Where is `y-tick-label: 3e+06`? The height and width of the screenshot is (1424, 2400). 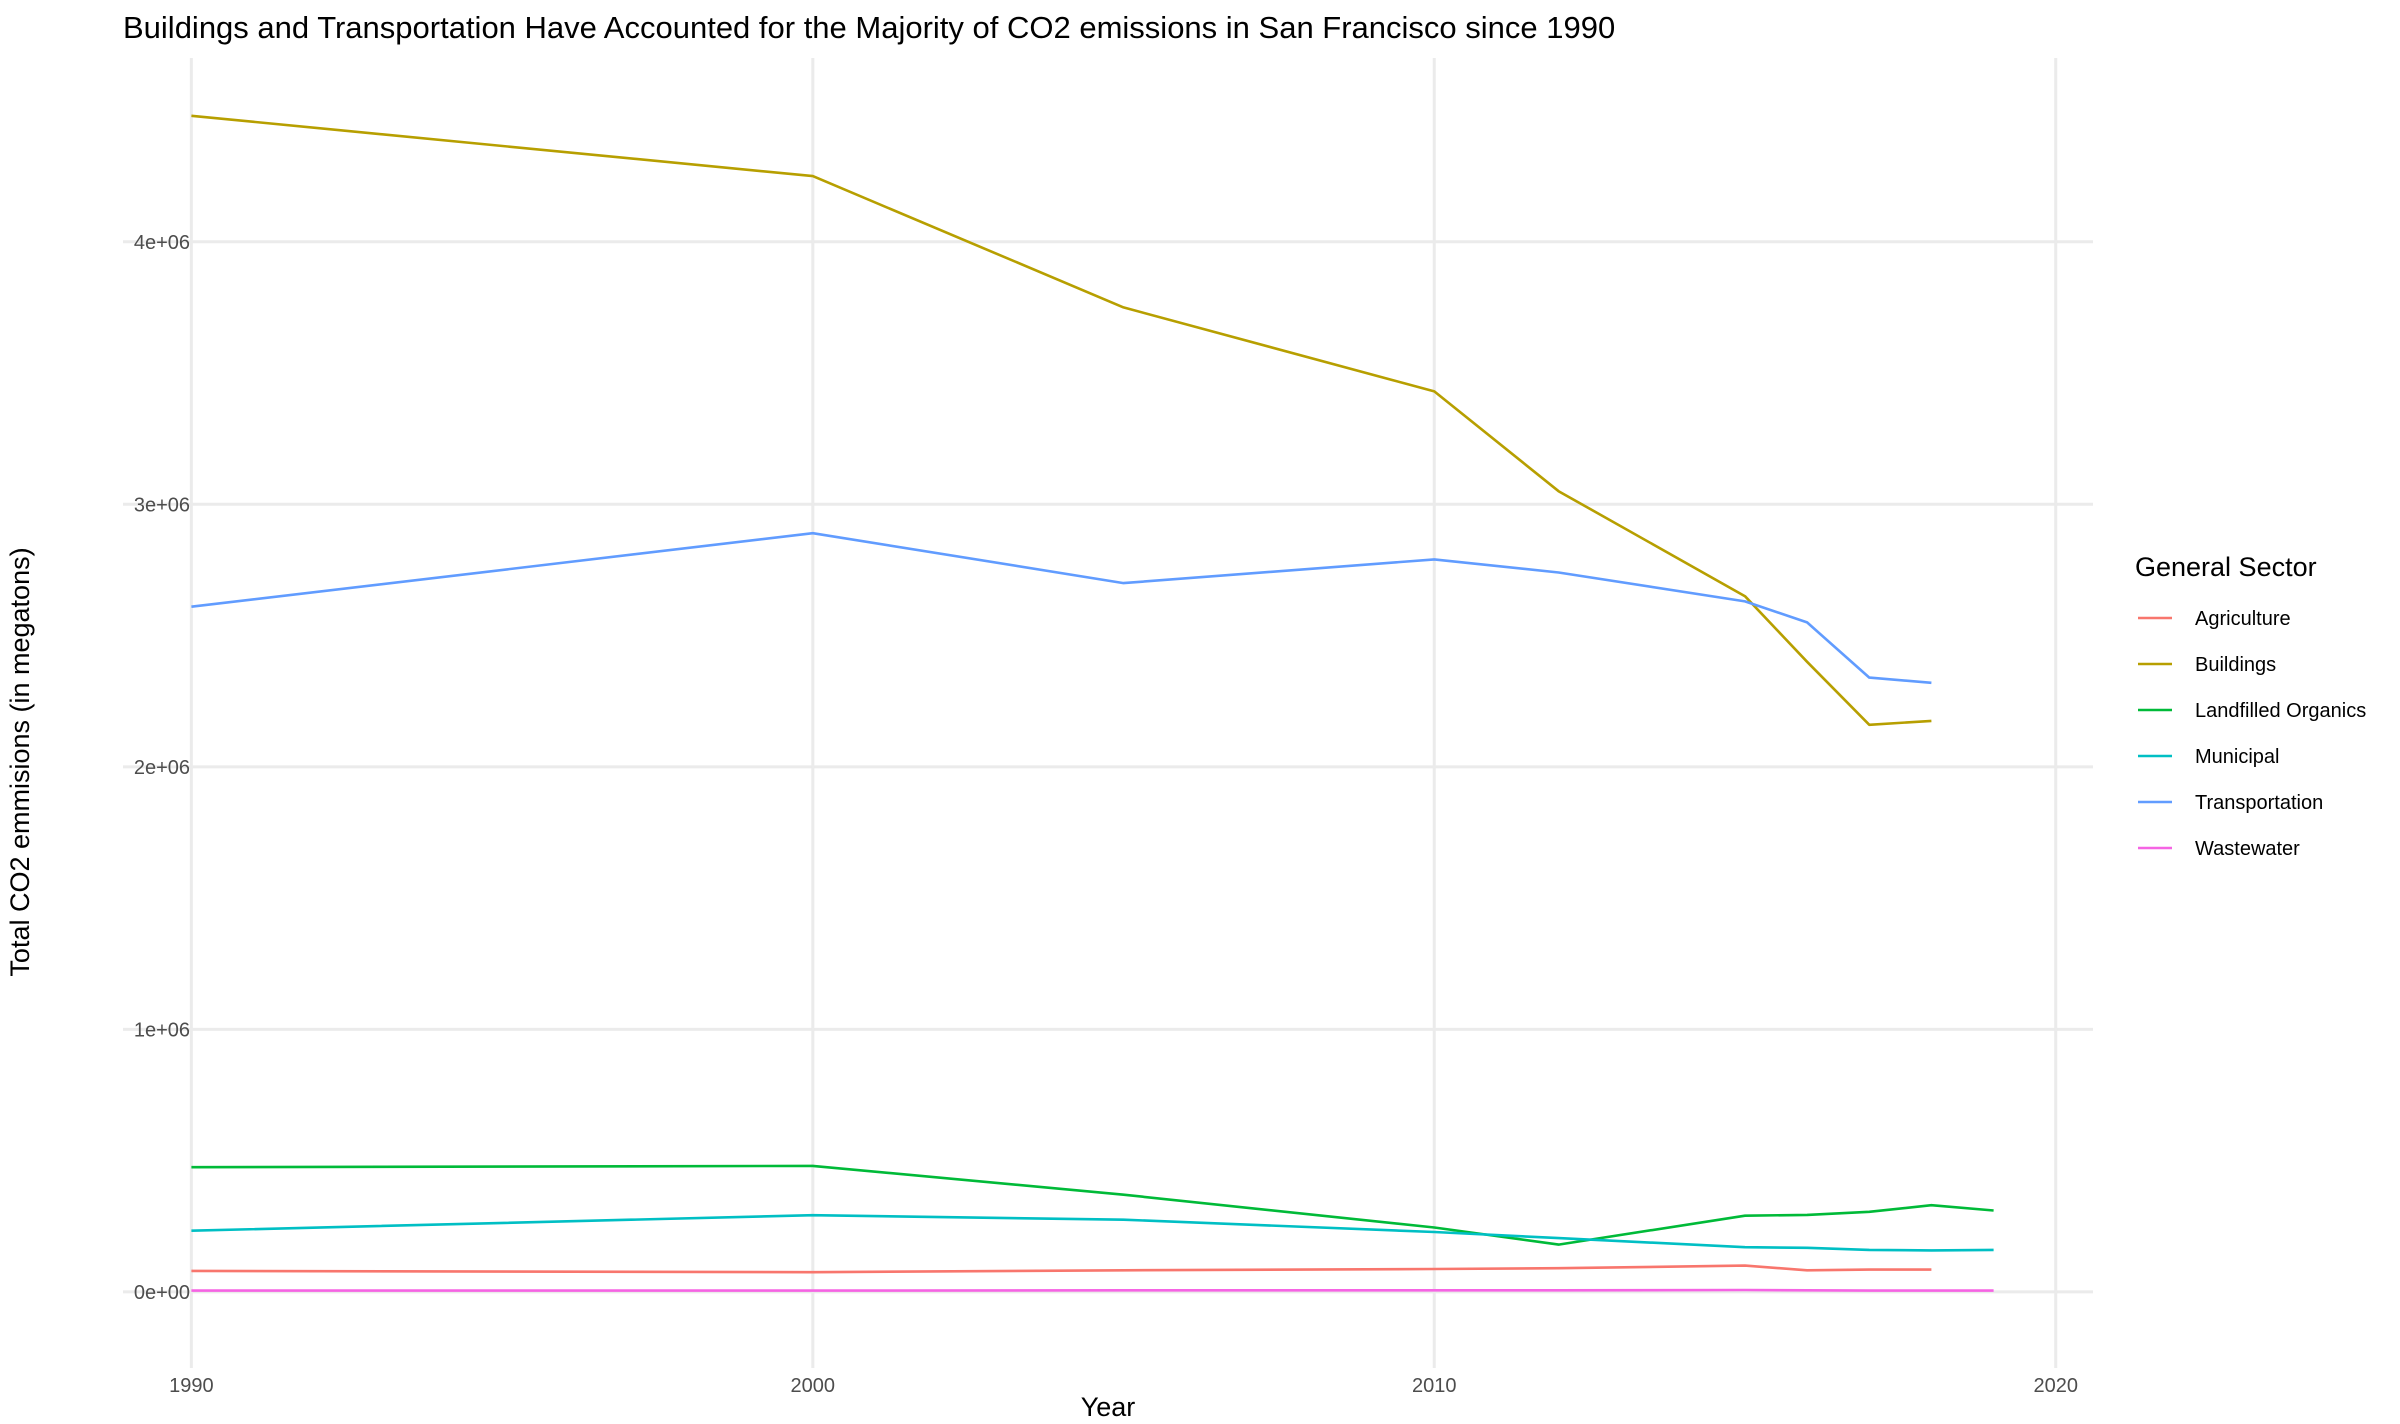
y-tick-label: 3e+06 is located at coordinates (162, 505).